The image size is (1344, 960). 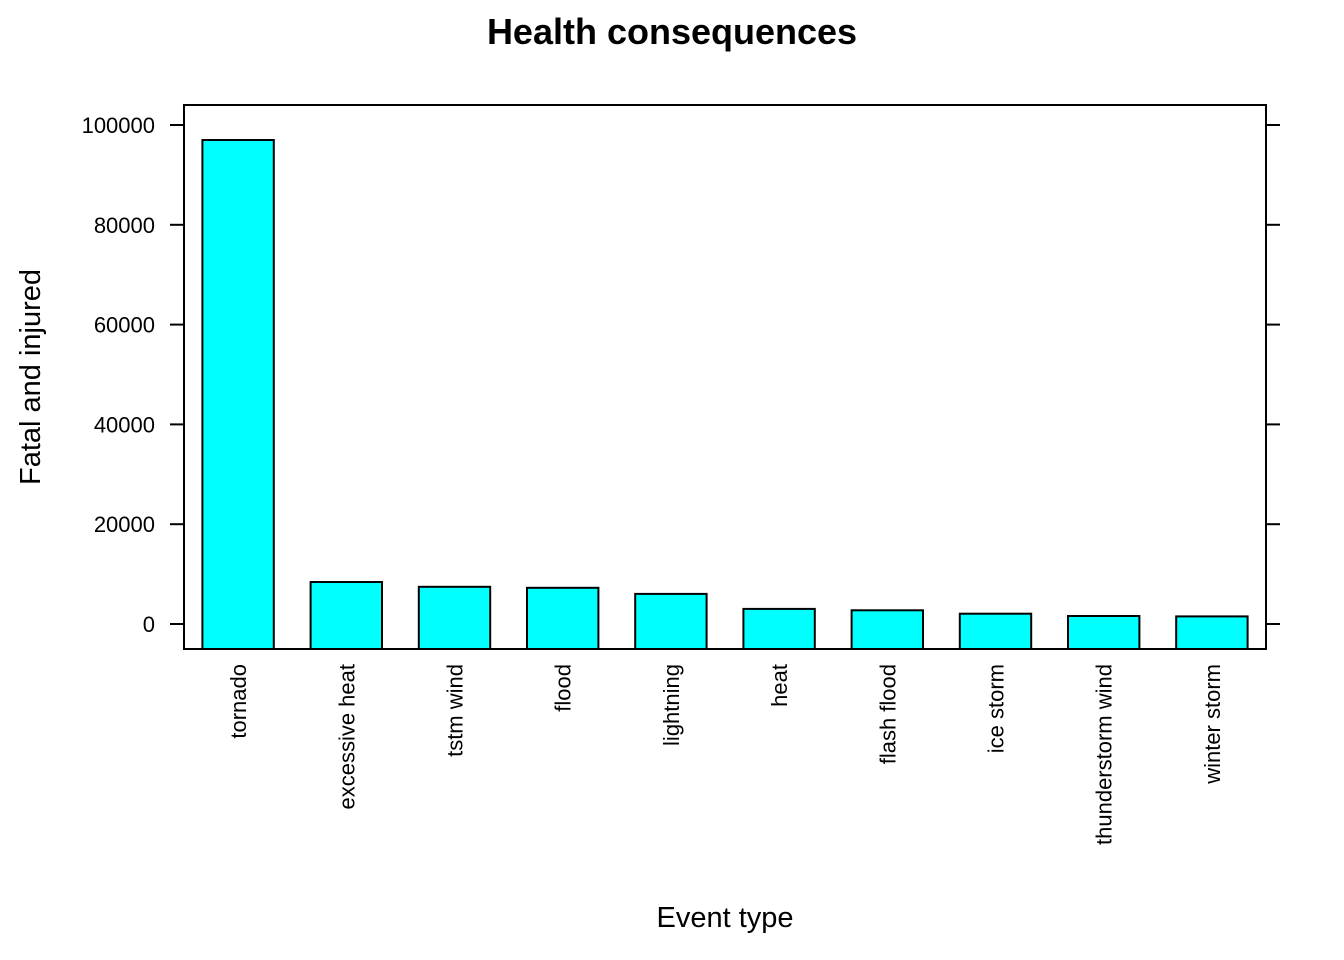 I want to click on bar-lightning, so click(x=671, y=621).